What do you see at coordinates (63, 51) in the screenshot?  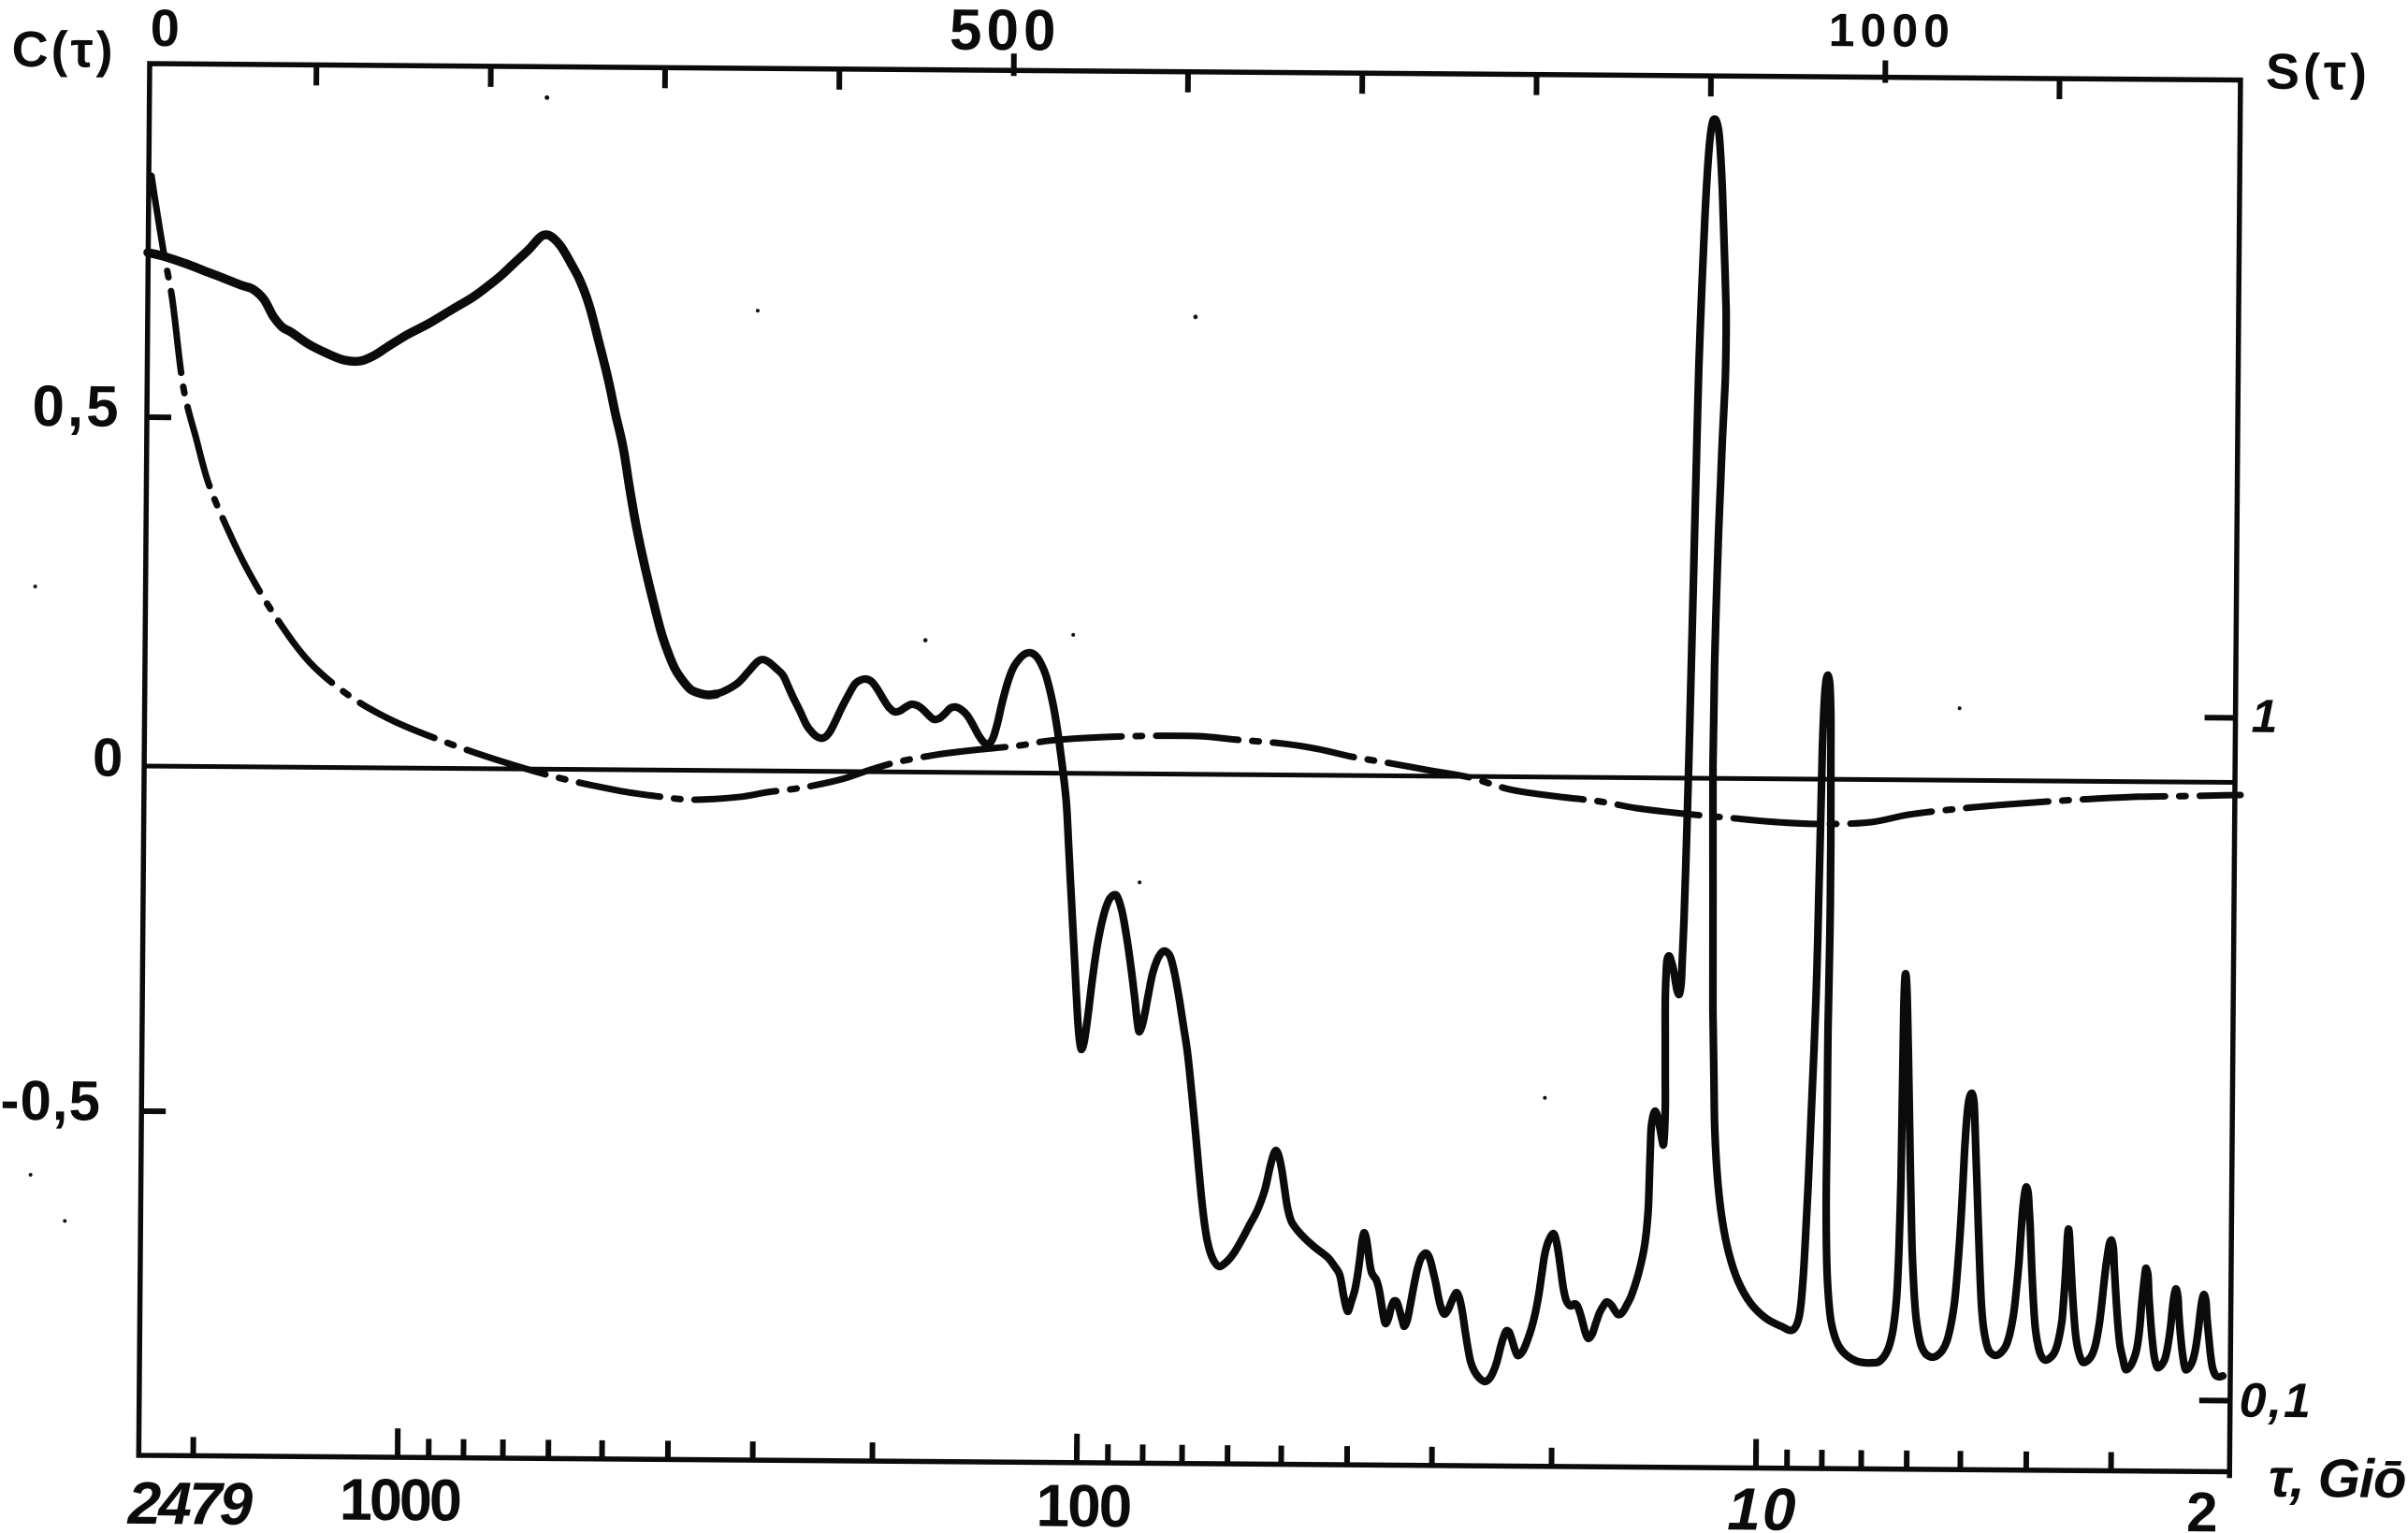 I see `svg-text: C(τ)` at bounding box center [63, 51].